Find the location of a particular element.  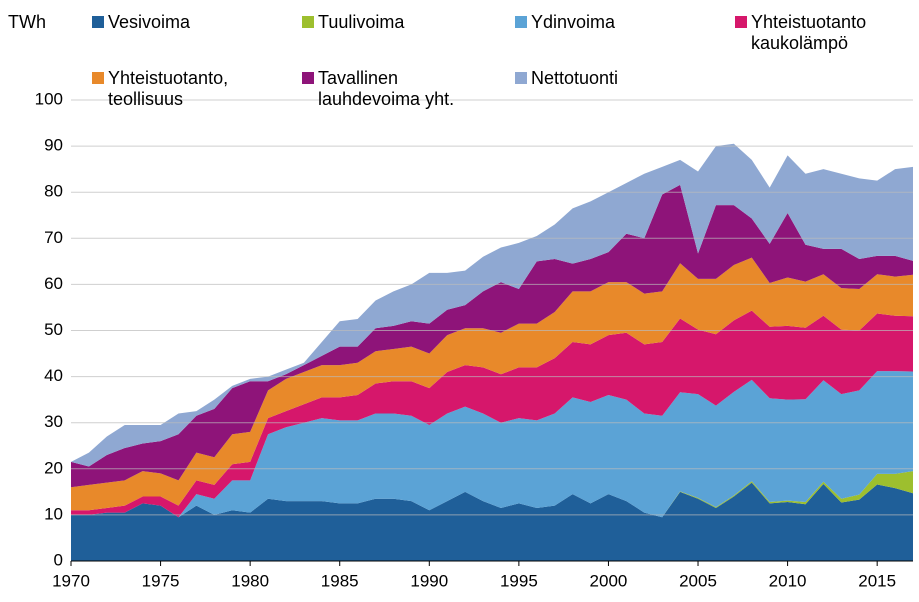

legend-label: Tavallinen lauhdevoima yht. is located at coordinates (386, 88).